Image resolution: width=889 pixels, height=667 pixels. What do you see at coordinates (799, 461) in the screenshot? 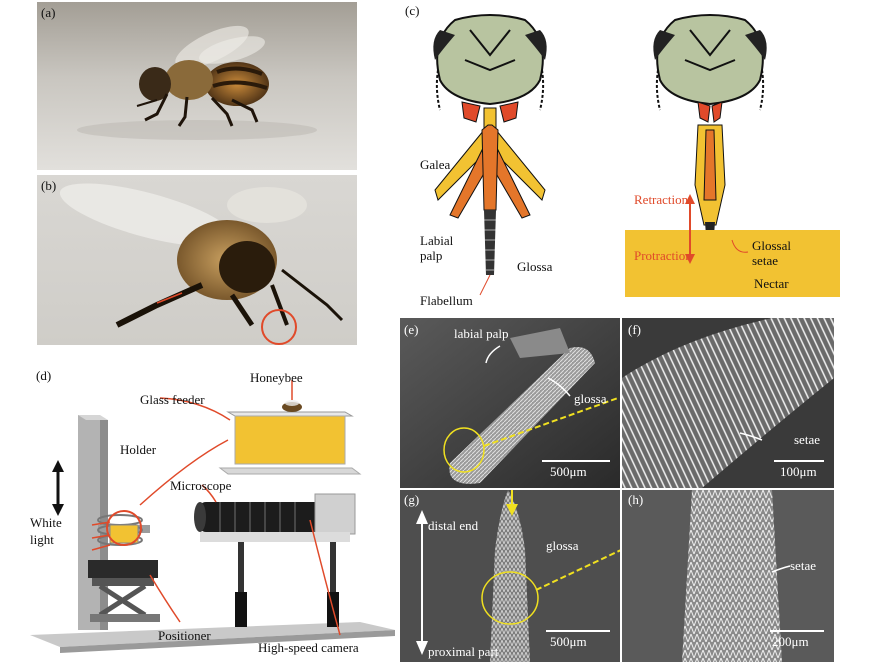
I see `scale-bar-f` at bounding box center [799, 461].